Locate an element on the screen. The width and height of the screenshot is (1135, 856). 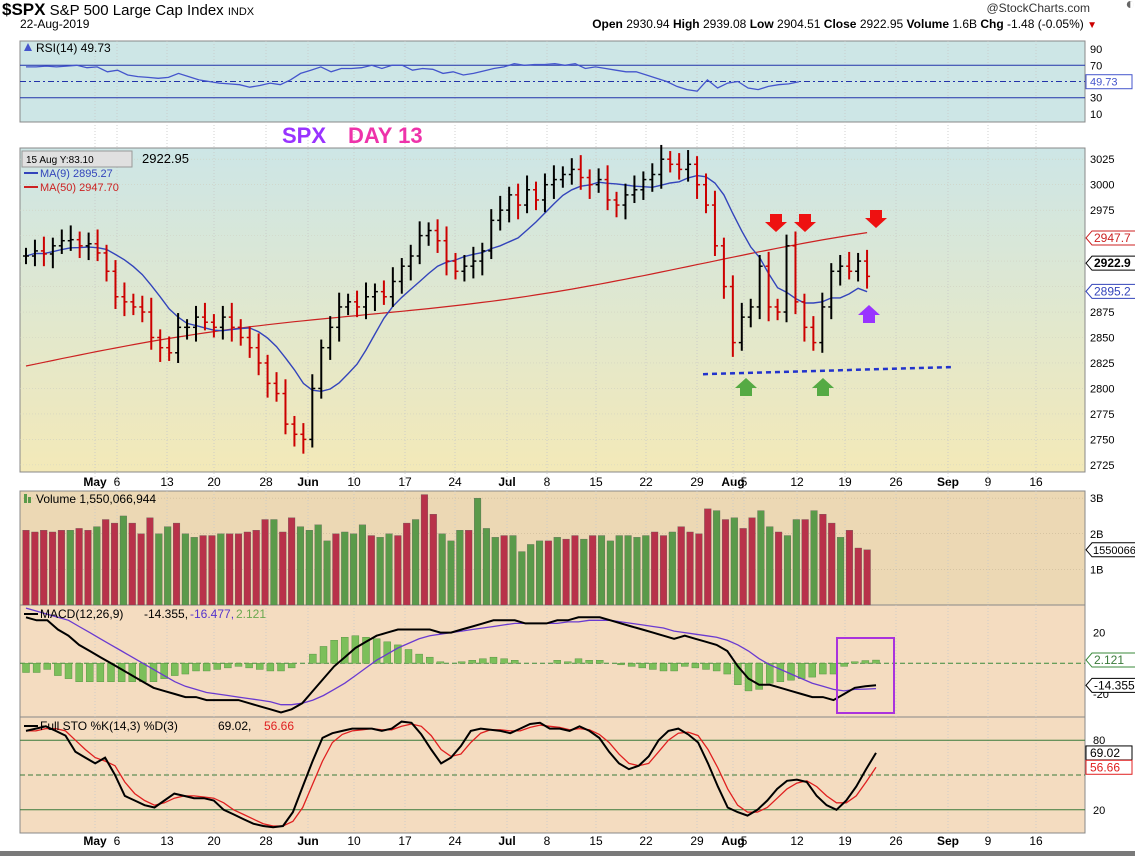
ma50-line is located at coordinates (446, 299).